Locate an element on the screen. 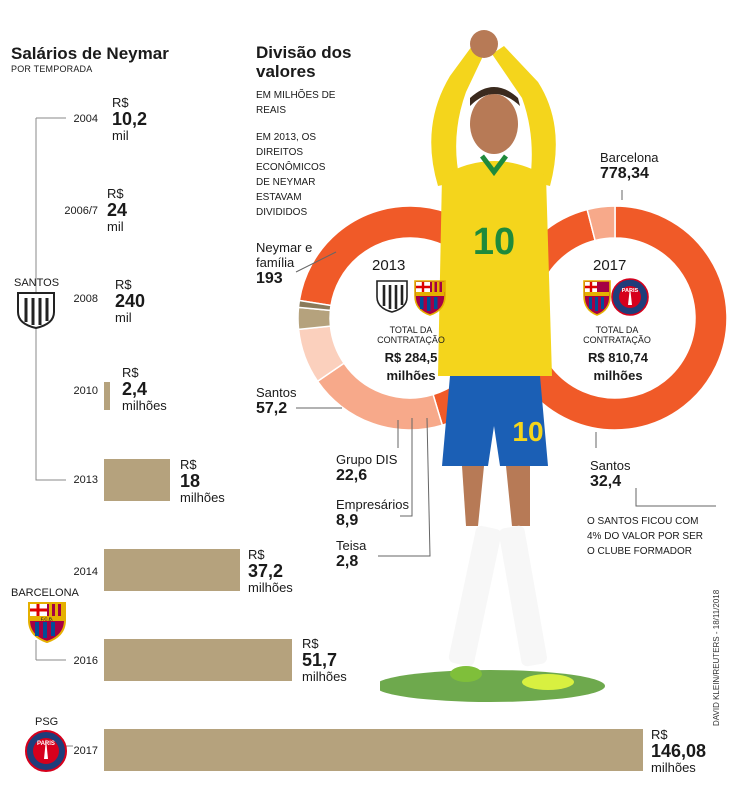  barcelona-crest-icon: F.C.B. is located at coordinates (47, 623).